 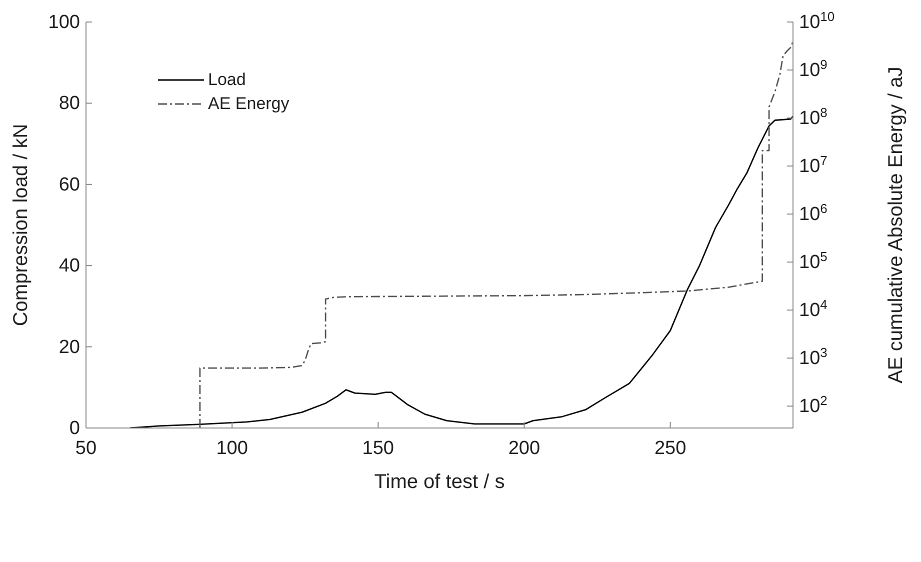 I want to click on y-tick-label: 100, so click(x=64, y=22).